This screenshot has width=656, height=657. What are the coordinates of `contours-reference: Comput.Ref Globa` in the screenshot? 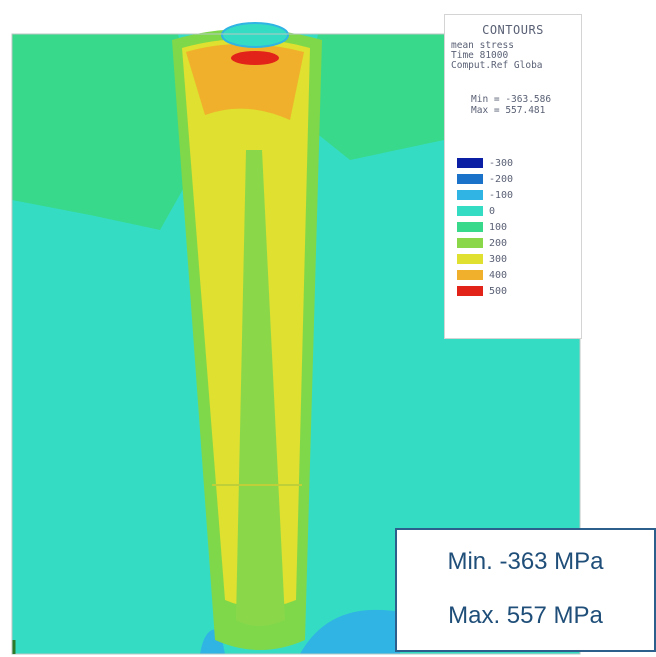 It's located at (497, 65).